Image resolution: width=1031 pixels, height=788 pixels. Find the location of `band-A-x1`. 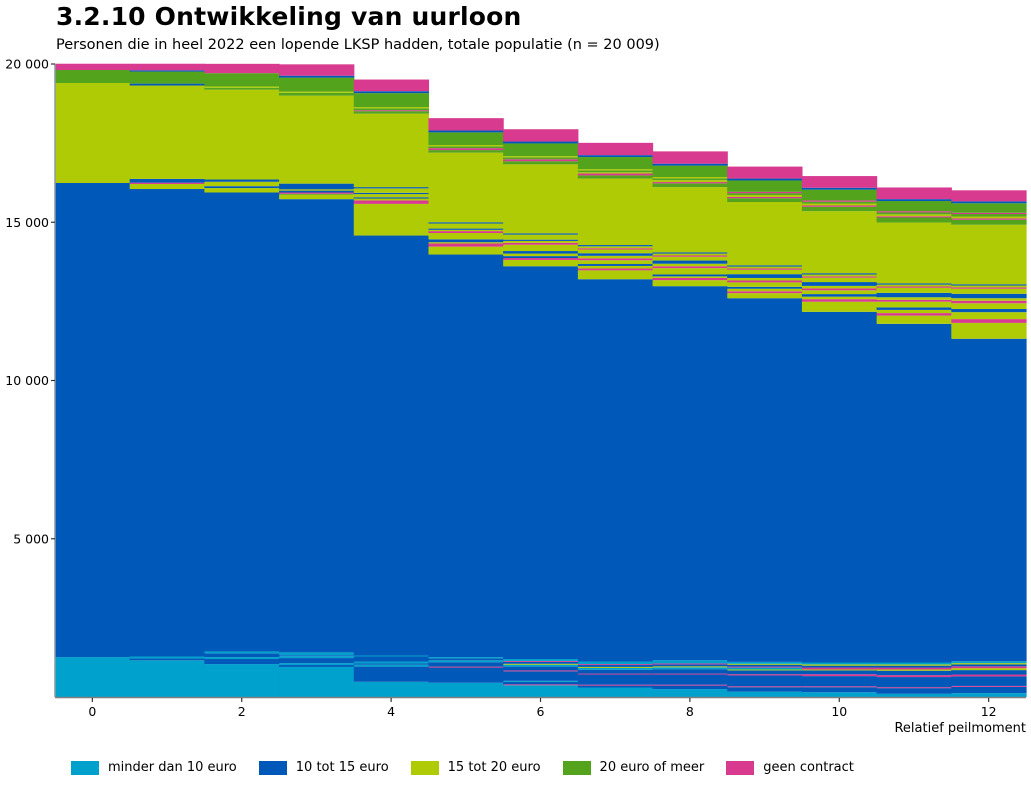

band-A-x1 is located at coordinates (167, 678).